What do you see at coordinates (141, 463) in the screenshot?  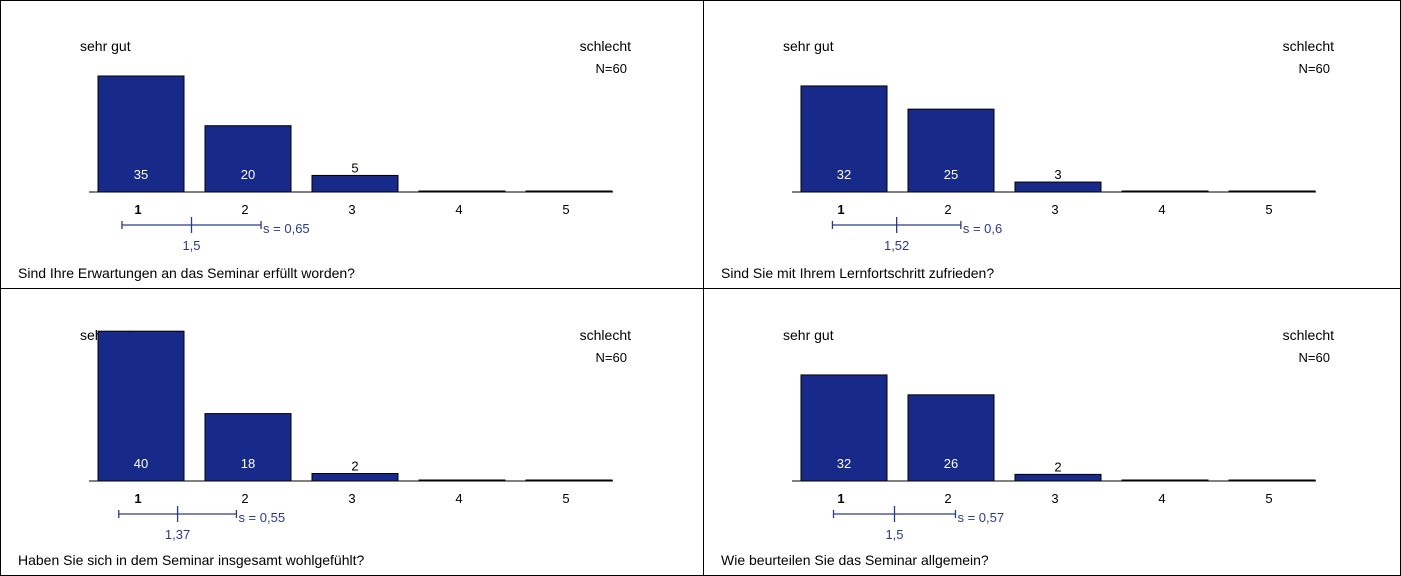 I see `bar-value-label-3-1: 40` at bounding box center [141, 463].